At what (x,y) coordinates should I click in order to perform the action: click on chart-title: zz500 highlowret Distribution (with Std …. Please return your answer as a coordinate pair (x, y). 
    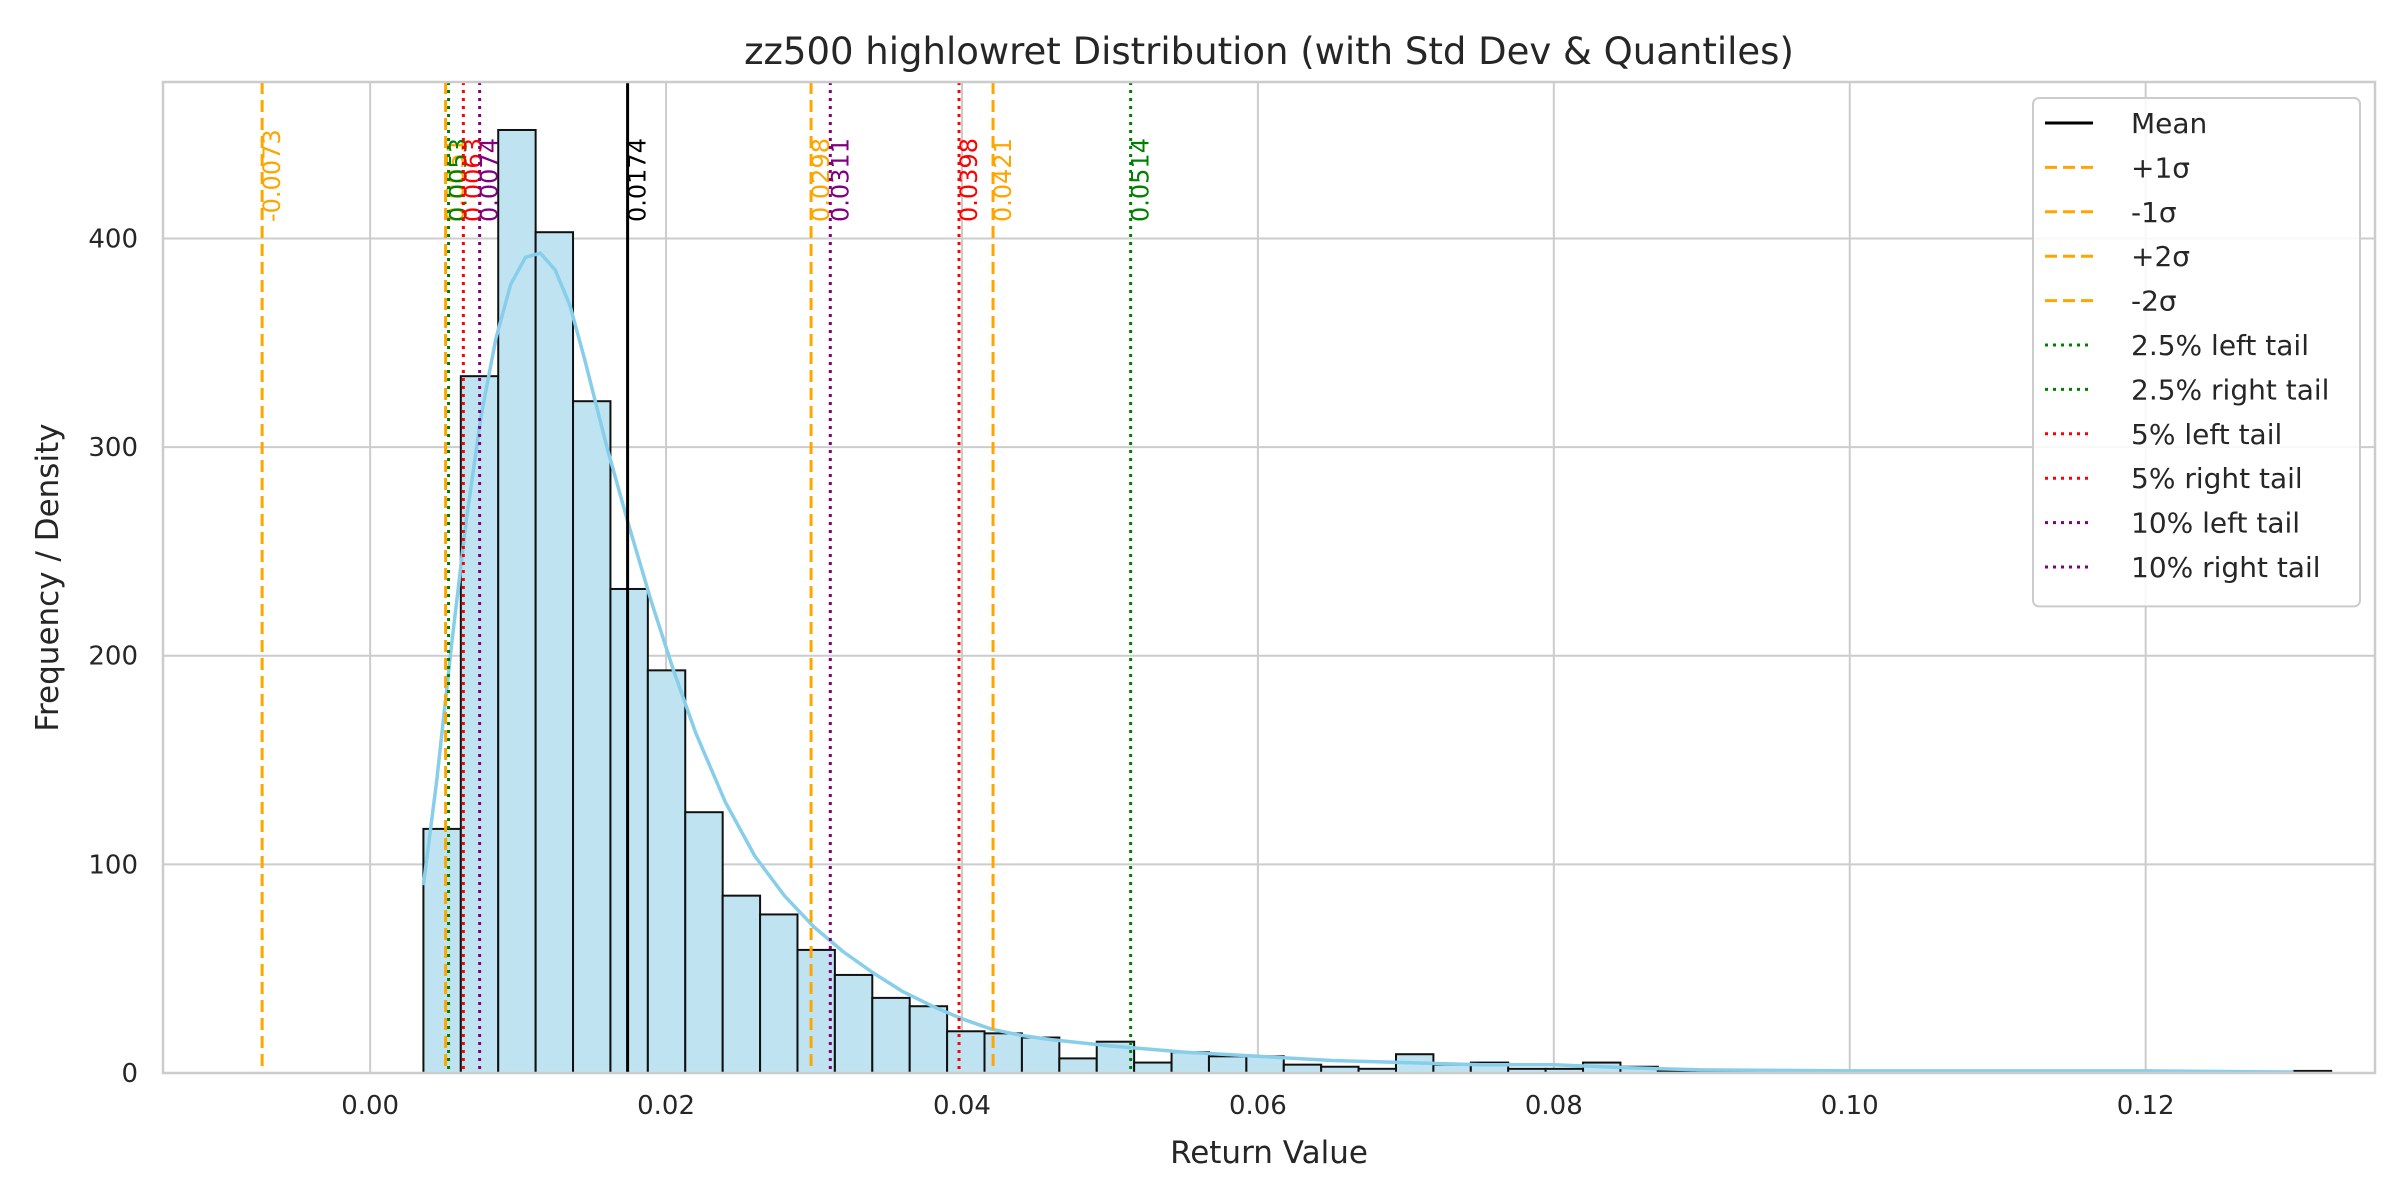
    Looking at the image, I should click on (1269, 51).